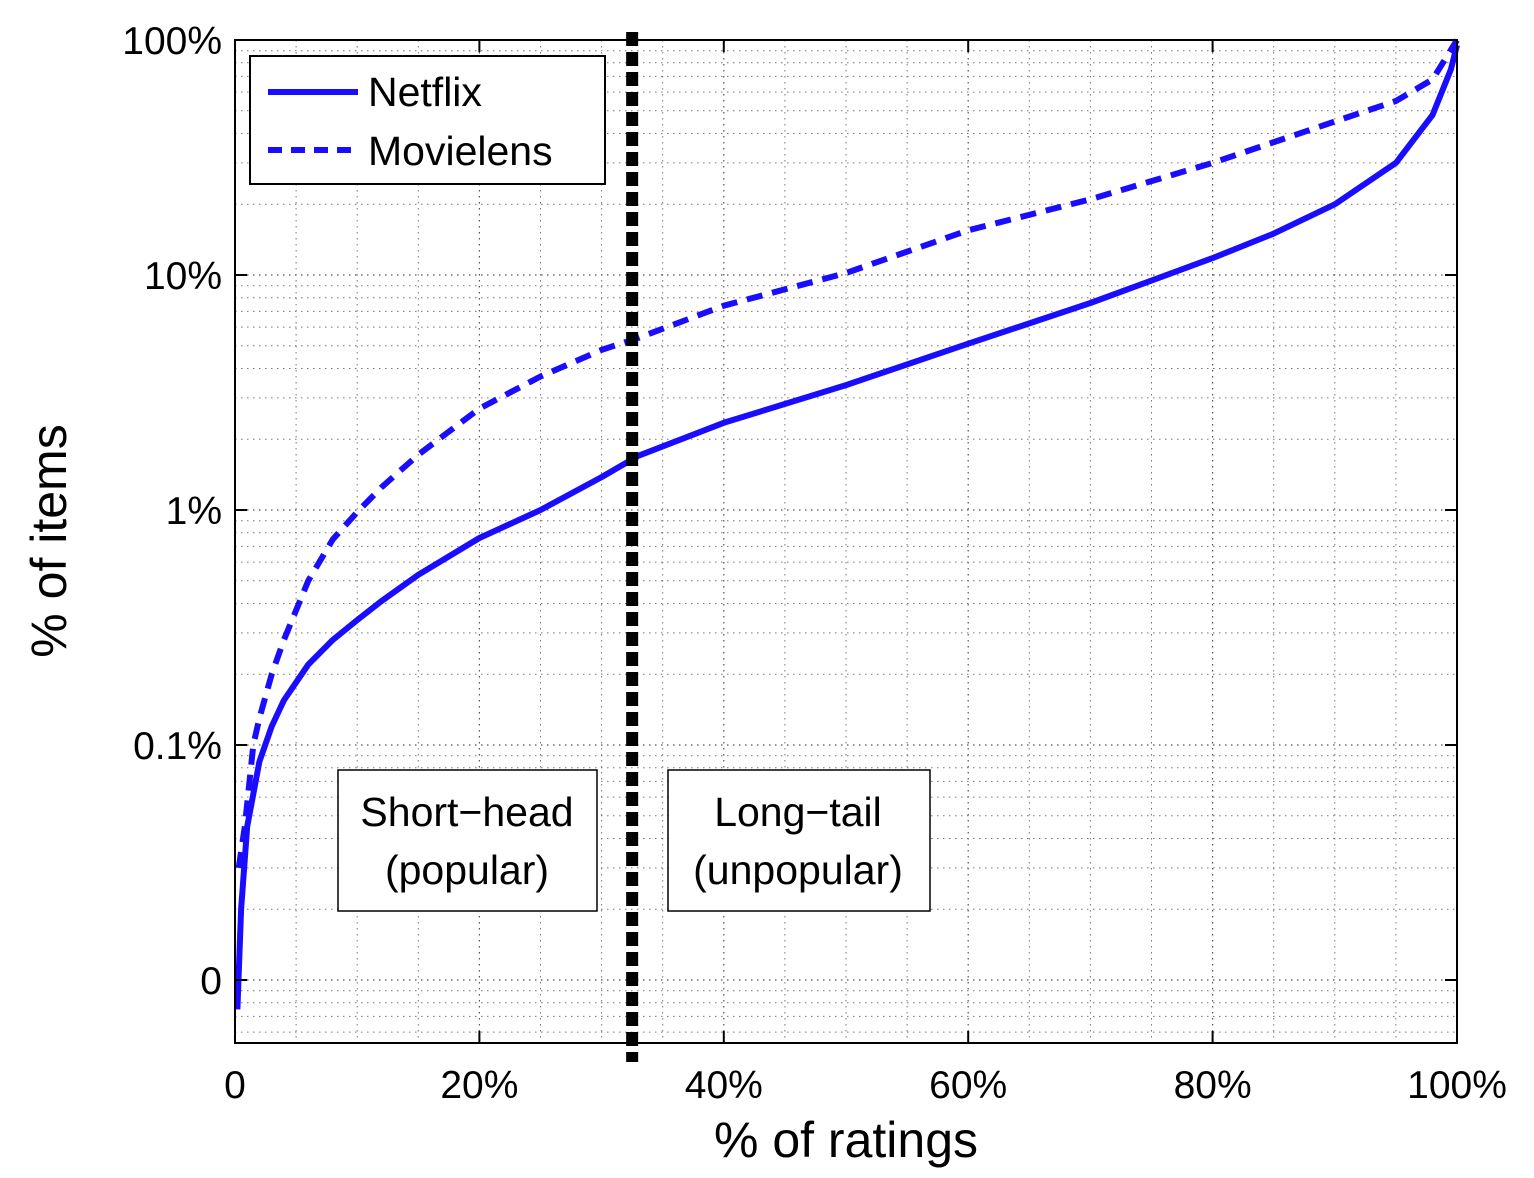 This screenshot has height=1178, width=1534. I want to click on x-tick-label: 100%, so click(1457, 1085).